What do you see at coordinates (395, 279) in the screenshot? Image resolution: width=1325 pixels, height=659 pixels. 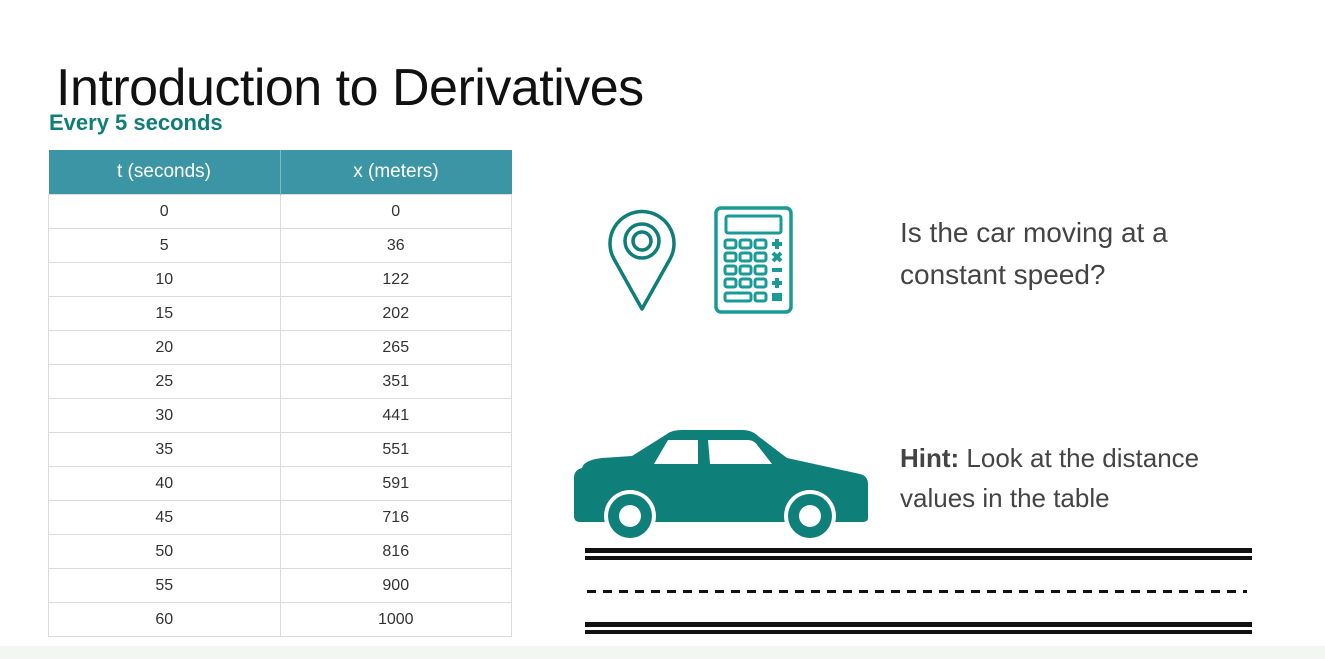 I see `cell-x: 122` at bounding box center [395, 279].